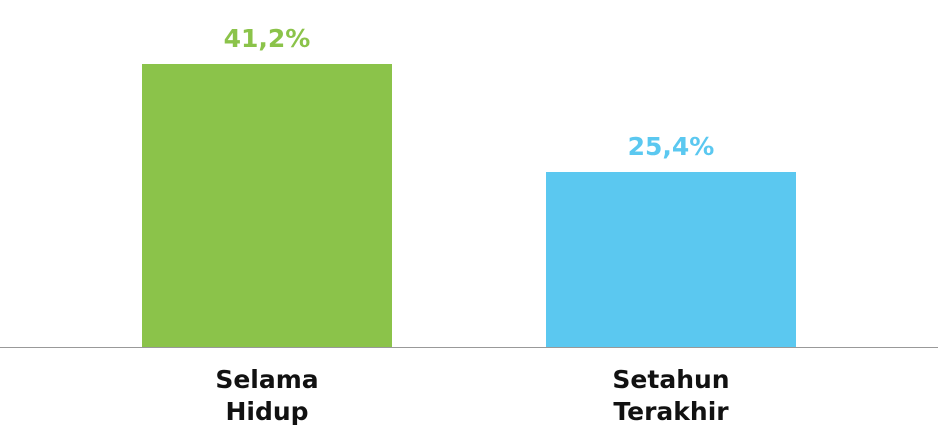  I want to click on category-label: Selama Hidup, so click(267, 395).